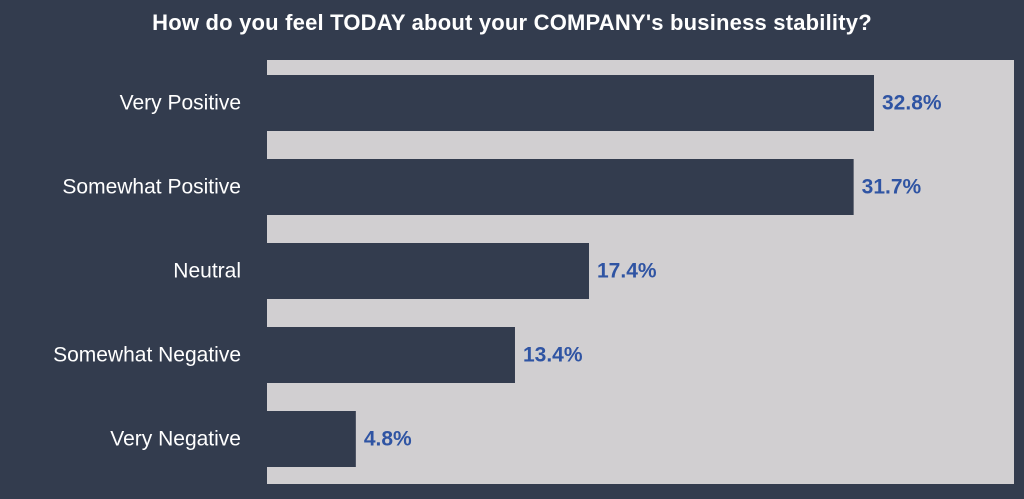  What do you see at coordinates (428, 271) in the screenshot?
I see `bar-neutral` at bounding box center [428, 271].